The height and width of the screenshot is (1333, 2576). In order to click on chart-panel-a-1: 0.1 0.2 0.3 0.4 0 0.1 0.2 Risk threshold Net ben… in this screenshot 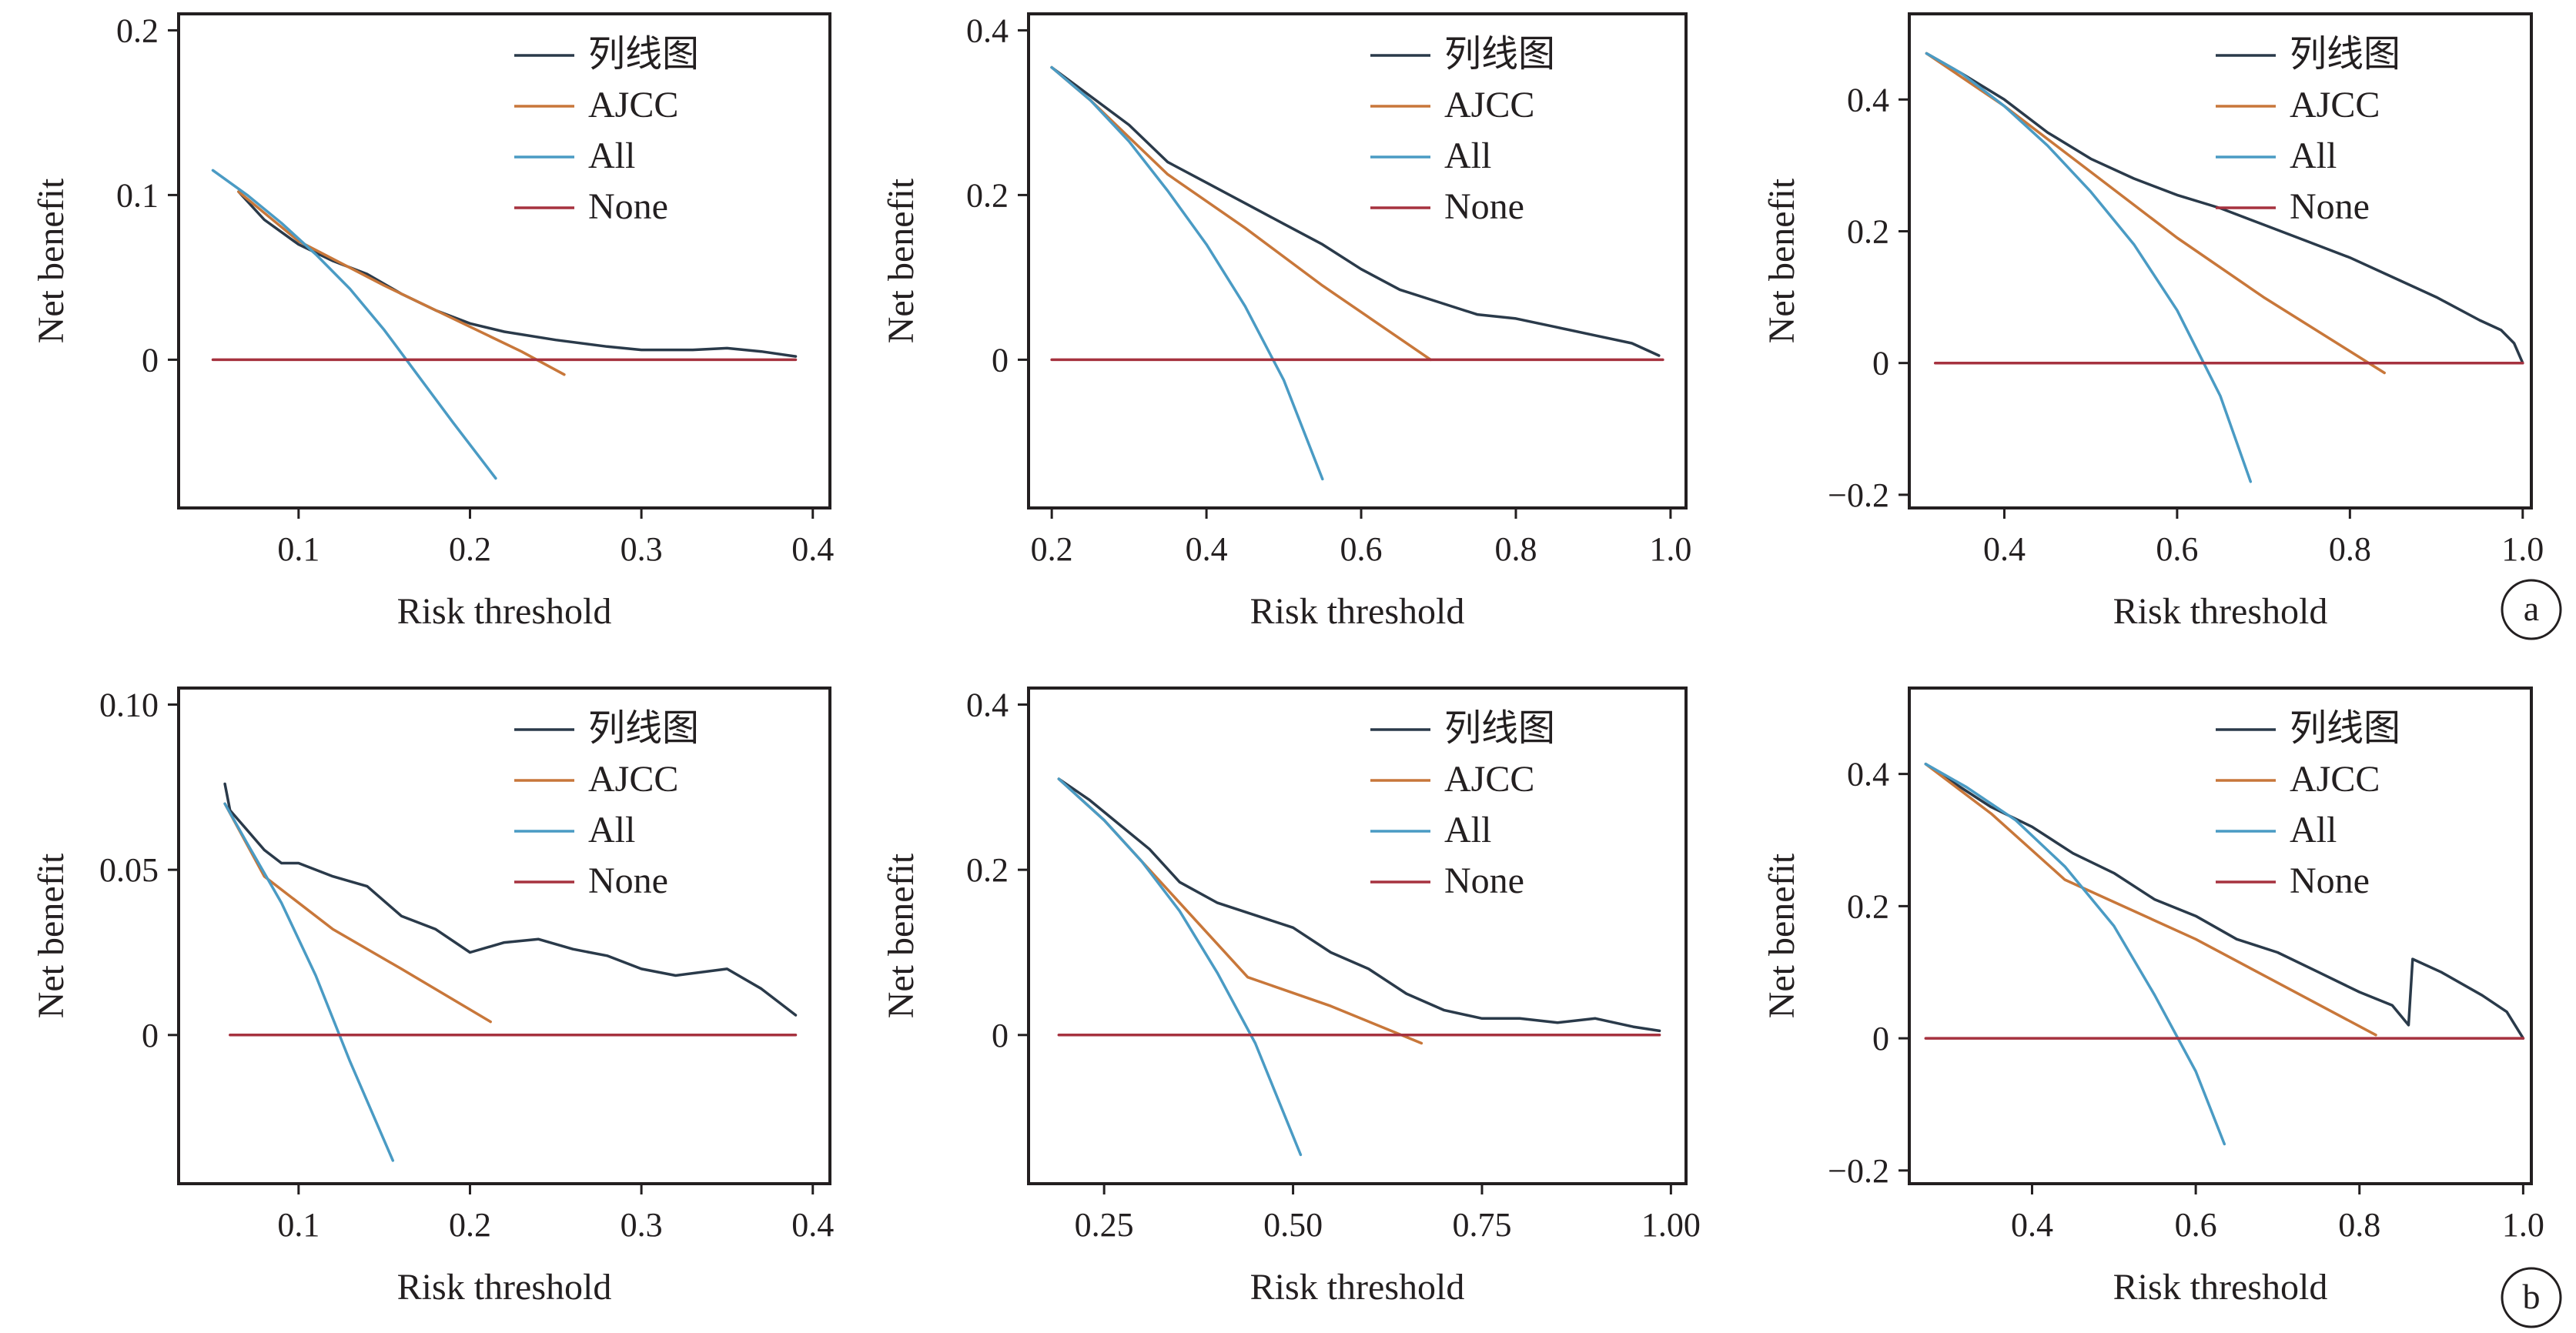, I will do `click(433, 322)`.